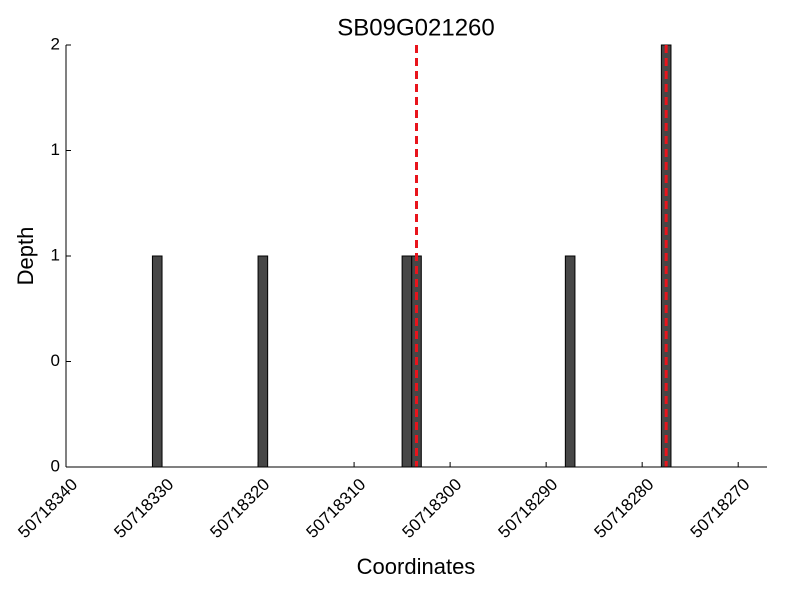 The image size is (800, 600). What do you see at coordinates (335, 508) in the screenshot?
I see `x-tick-label: 50718310` at bounding box center [335, 508].